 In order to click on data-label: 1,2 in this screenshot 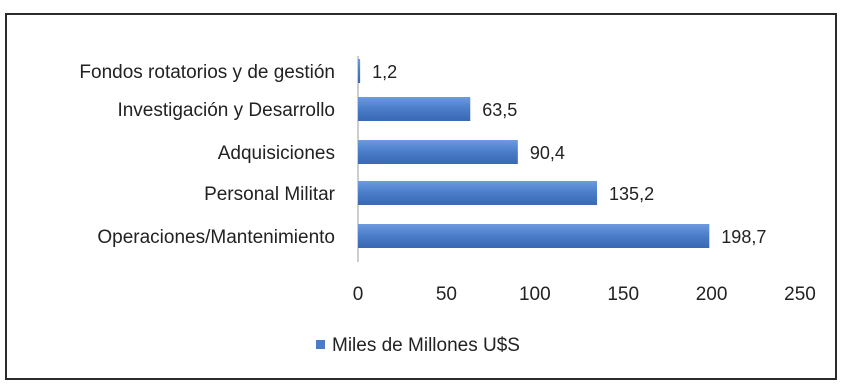, I will do `click(384, 72)`.